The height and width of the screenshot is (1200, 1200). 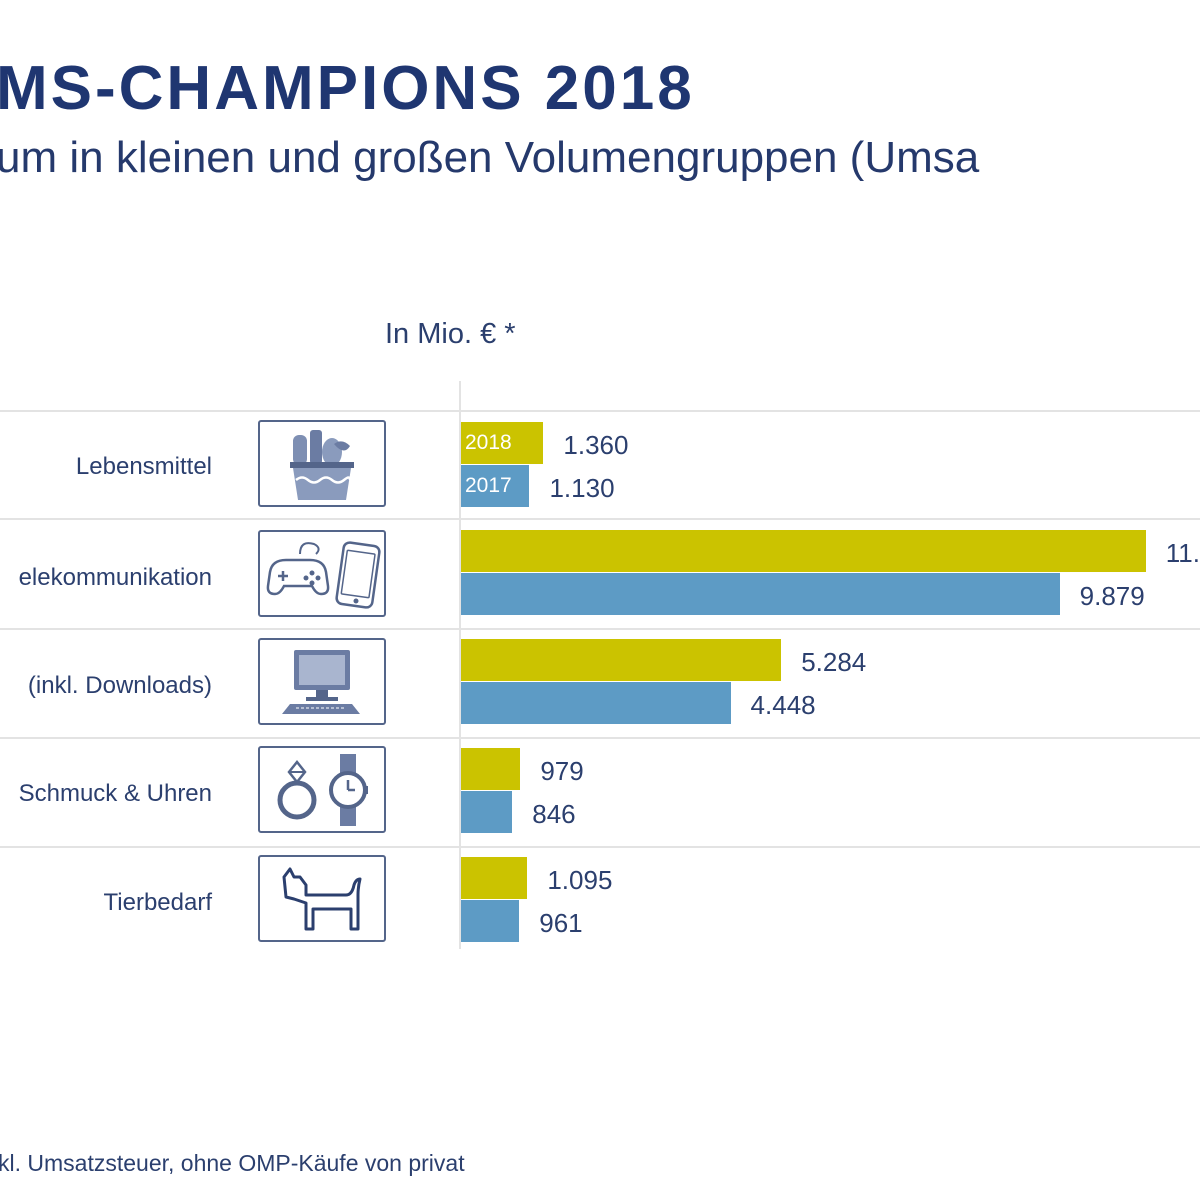 I want to click on value-label: 1.360, so click(x=596, y=445).